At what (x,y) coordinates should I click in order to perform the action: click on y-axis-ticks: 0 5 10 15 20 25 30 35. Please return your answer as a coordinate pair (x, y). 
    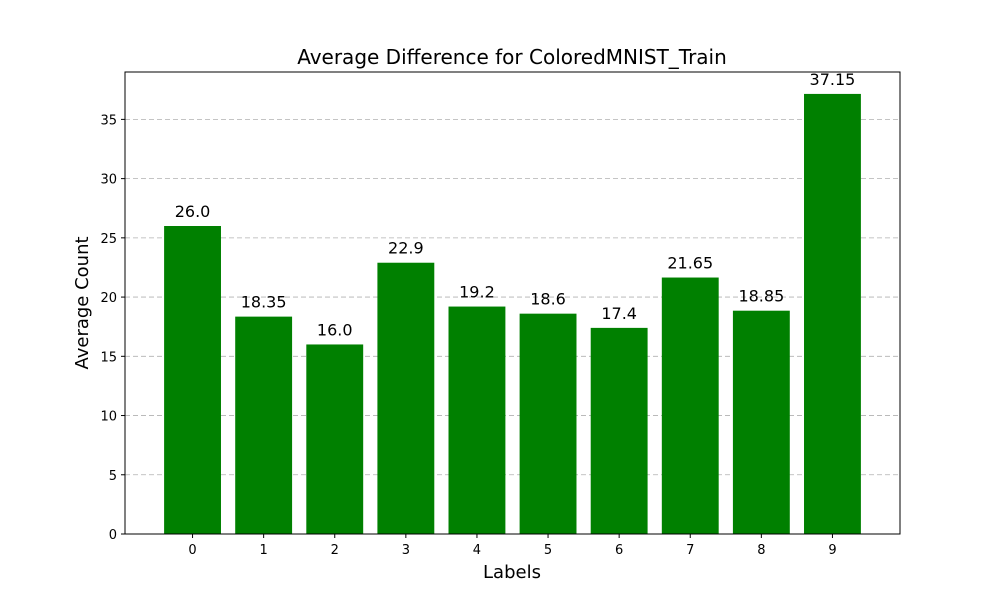
    Looking at the image, I should click on (112, 328).